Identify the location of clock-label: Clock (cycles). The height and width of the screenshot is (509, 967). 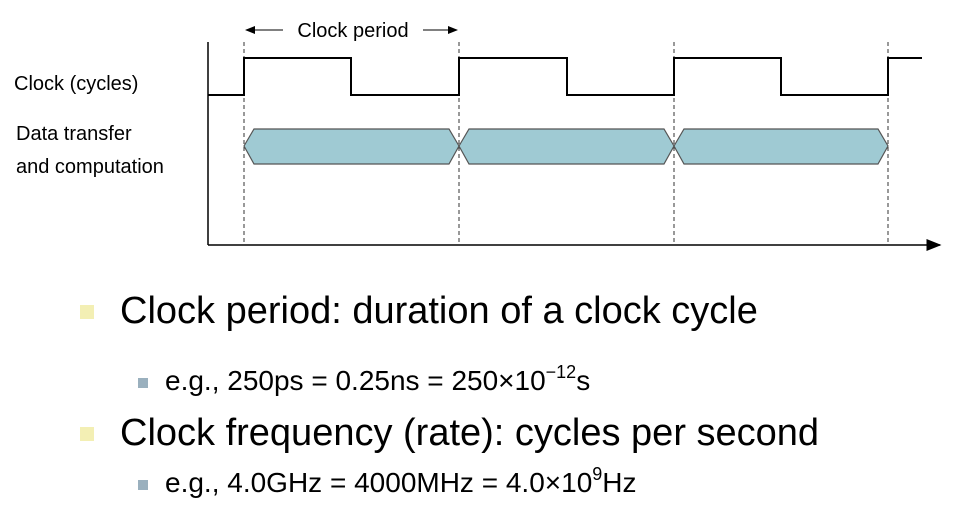
(76, 84).